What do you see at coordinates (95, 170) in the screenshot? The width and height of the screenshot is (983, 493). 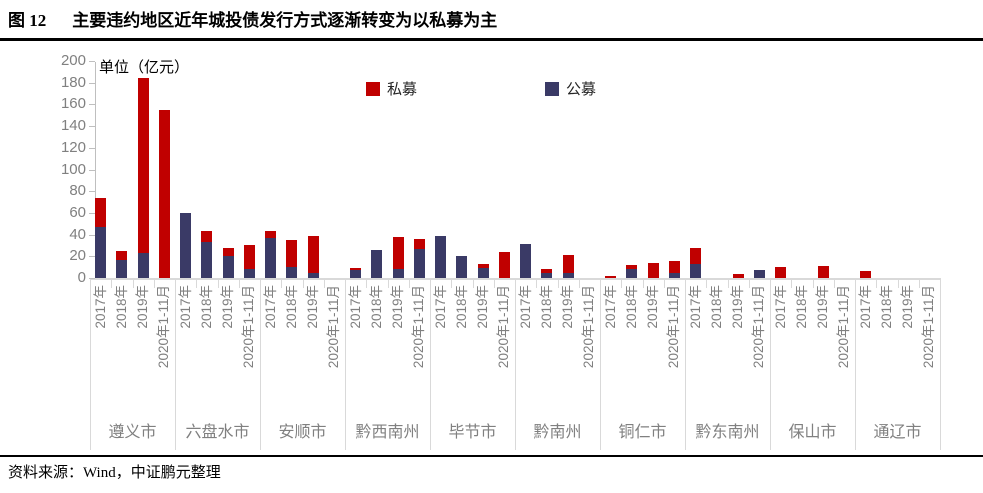 I see `y-axis-line` at bounding box center [95, 170].